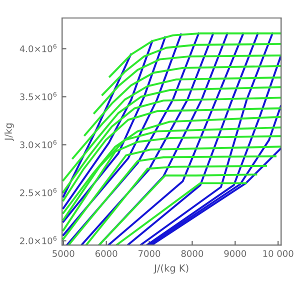  Describe the element at coordinates (106, 253) in the screenshot. I see `x-tick-label: 6000` at that location.